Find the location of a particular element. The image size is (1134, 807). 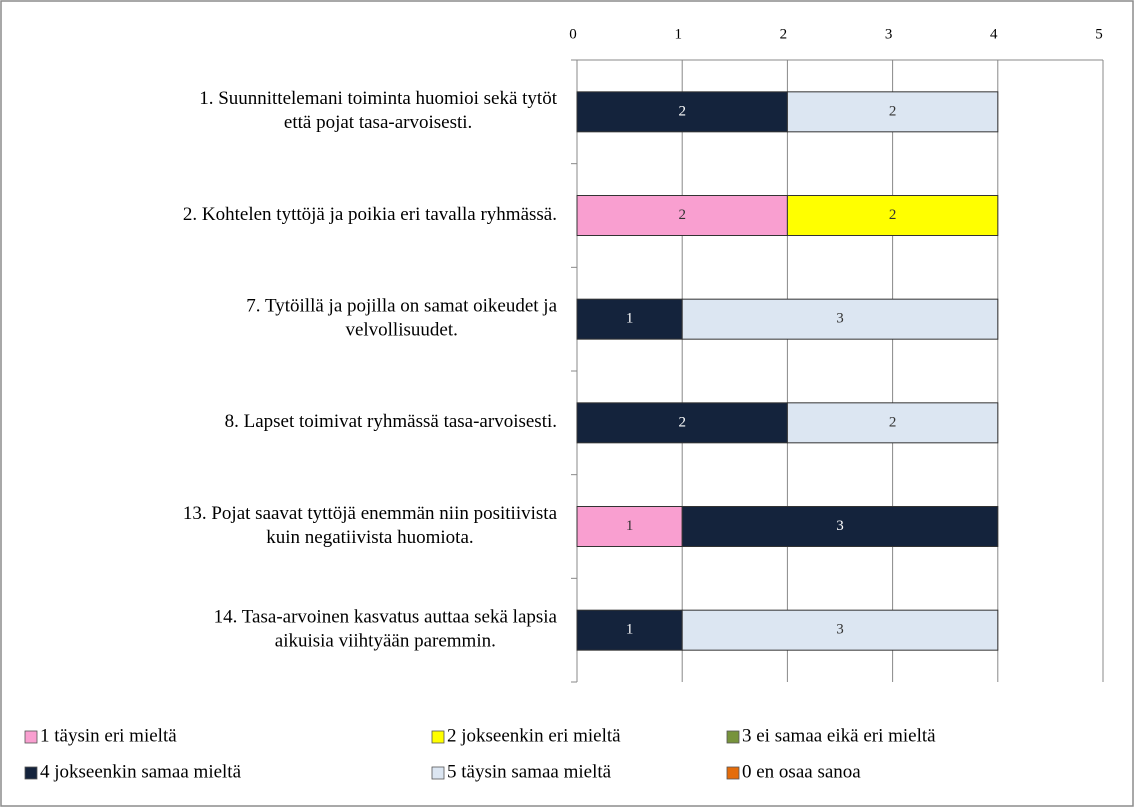

x-tick-label: 4 is located at coordinates (994, 34).